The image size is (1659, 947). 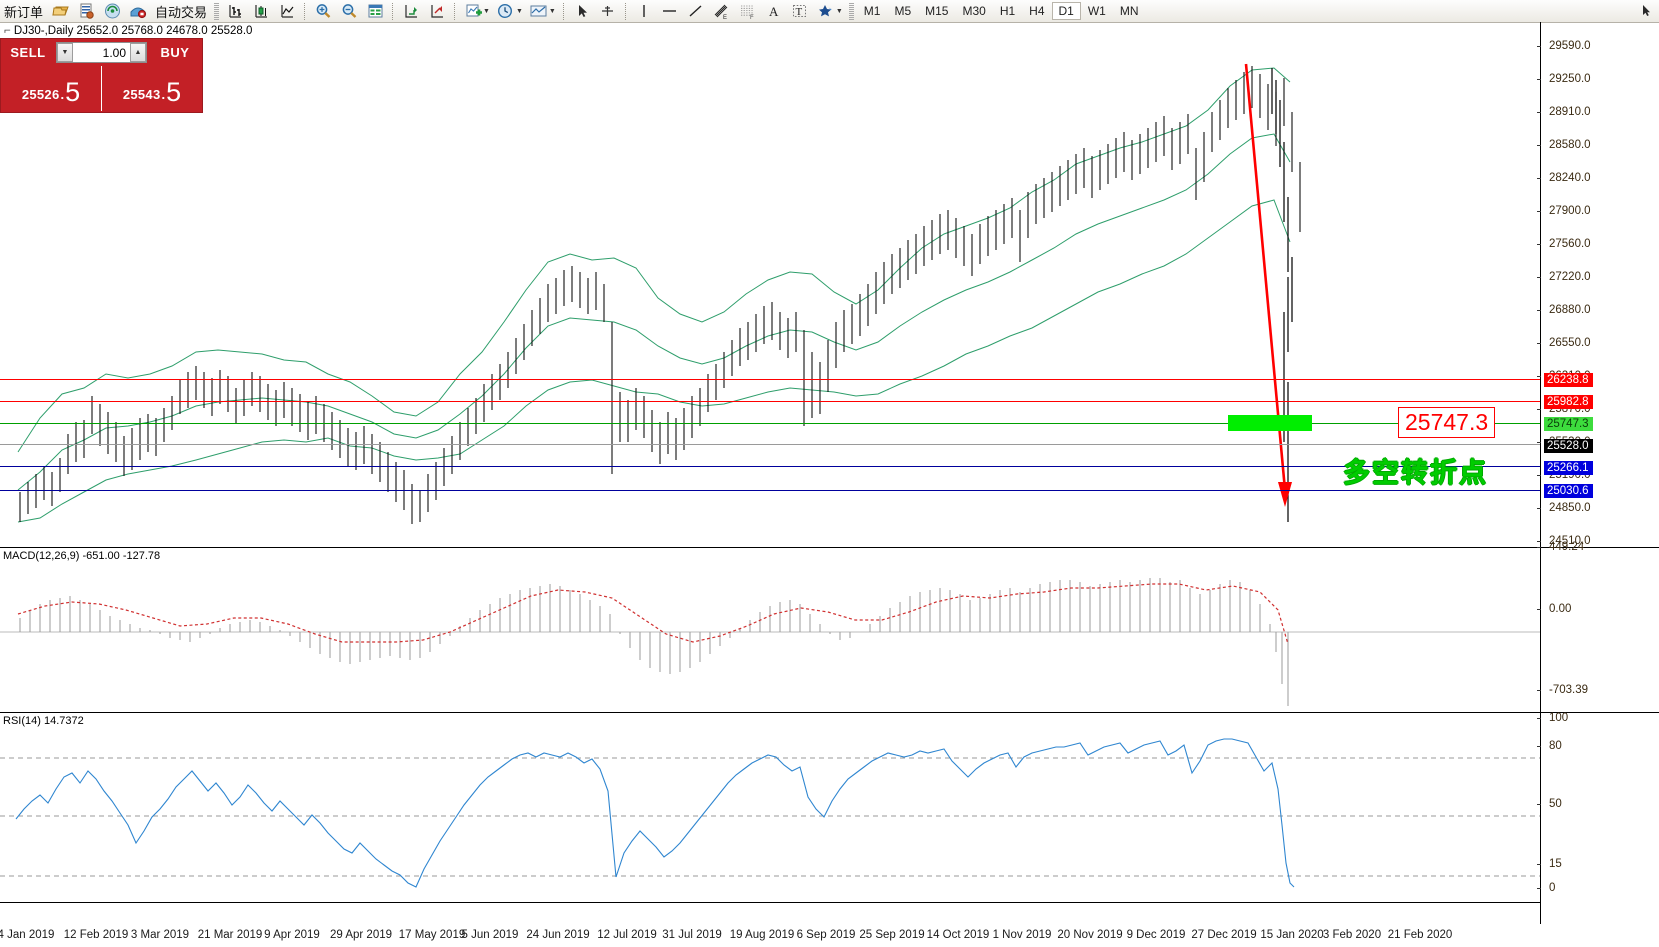 What do you see at coordinates (323, 11) in the screenshot?
I see `zoom-in-icon` at bounding box center [323, 11].